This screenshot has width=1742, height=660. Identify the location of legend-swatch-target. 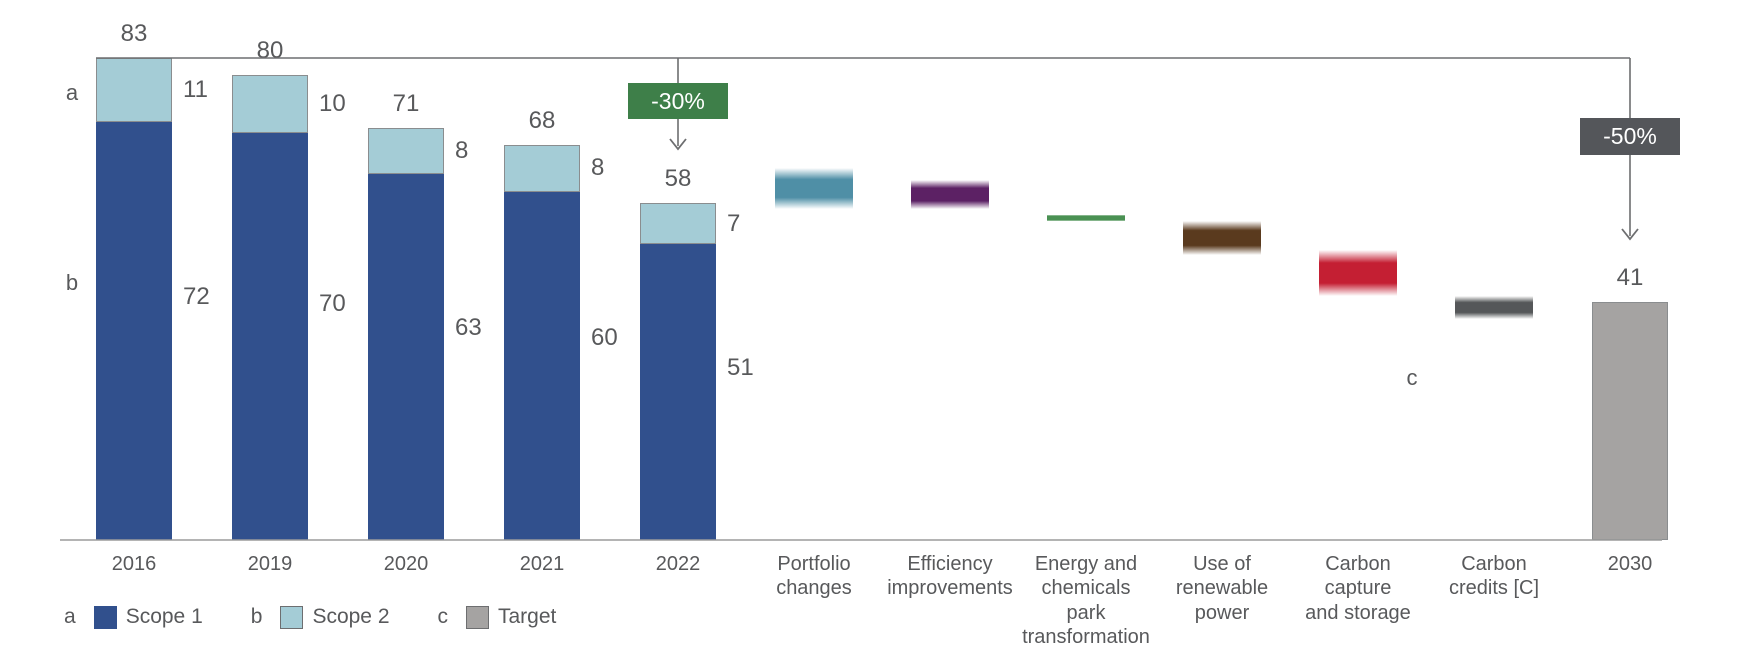
(477, 617).